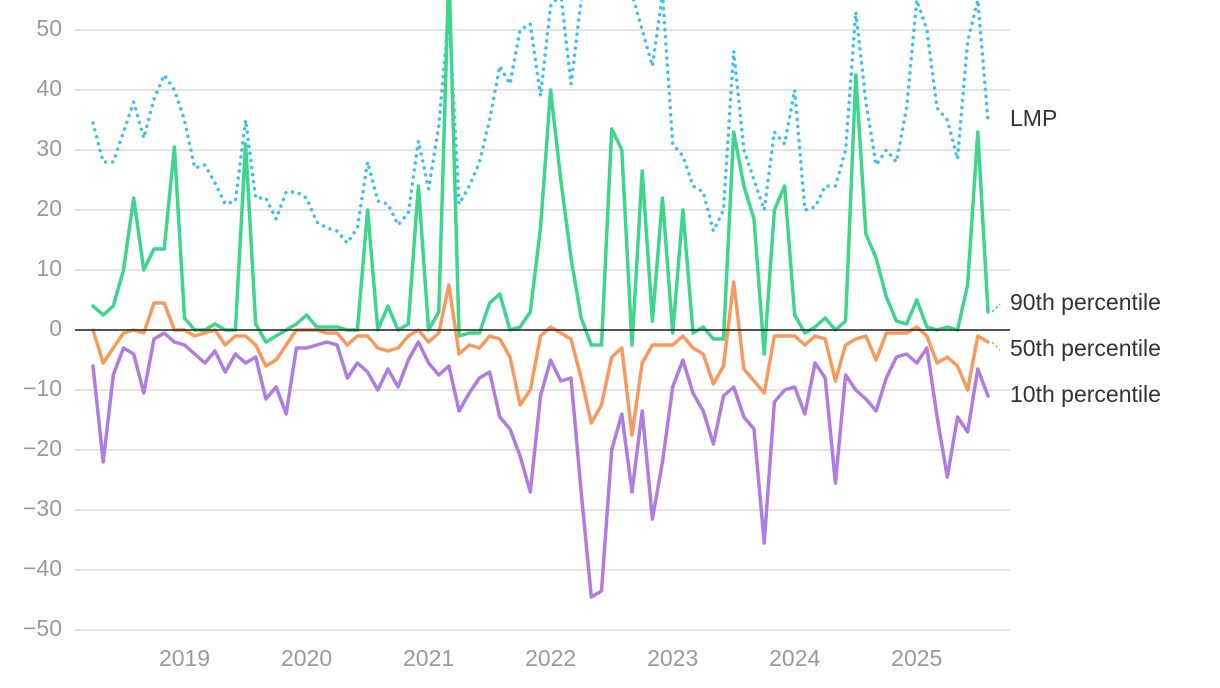  Describe the element at coordinates (49, 88) in the screenshot. I see `y-tick-label: 40` at that location.